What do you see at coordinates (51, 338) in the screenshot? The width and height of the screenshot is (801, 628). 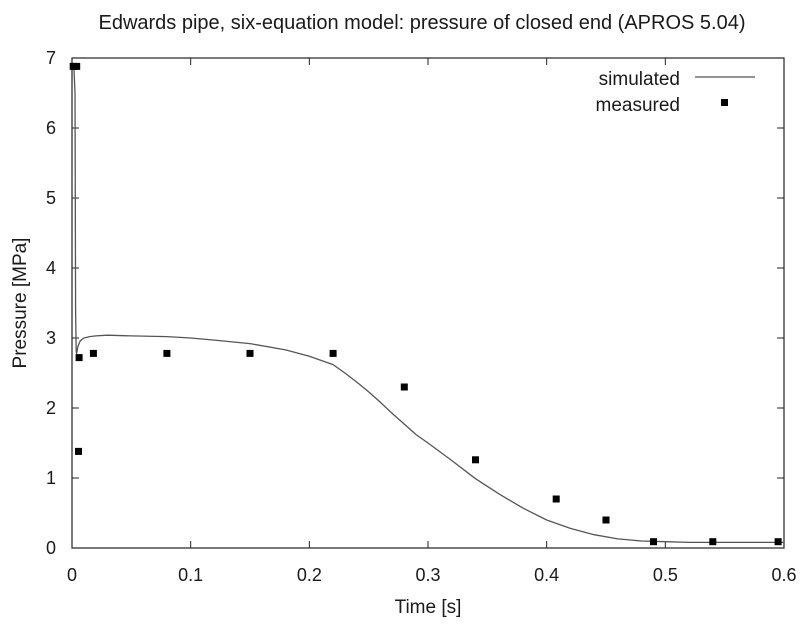 I see `y-tick-label: 3` at bounding box center [51, 338].